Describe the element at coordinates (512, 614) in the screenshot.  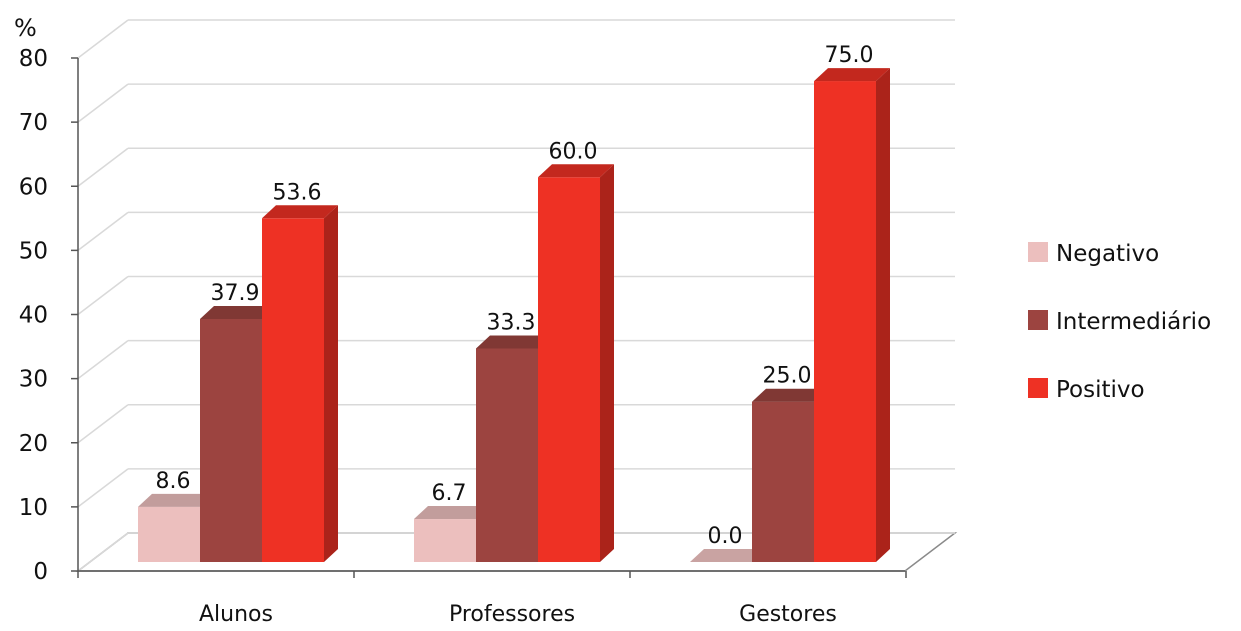
I see `x-tick-label: Professores` at that location.